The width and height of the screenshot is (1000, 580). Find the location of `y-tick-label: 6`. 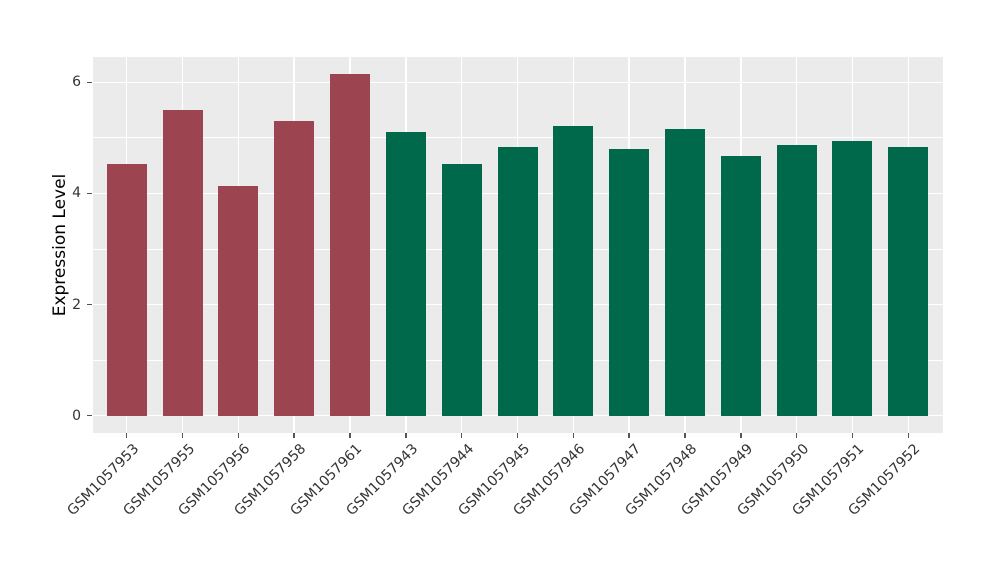

y-tick-label: 6 is located at coordinates (76, 82).